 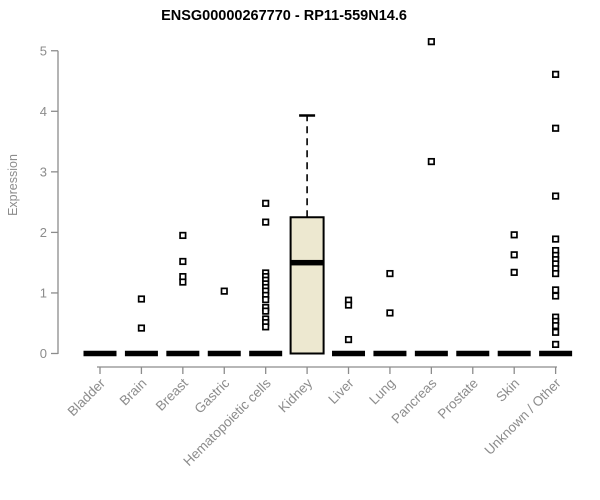 I want to click on median-line, so click(x=307, y=262).